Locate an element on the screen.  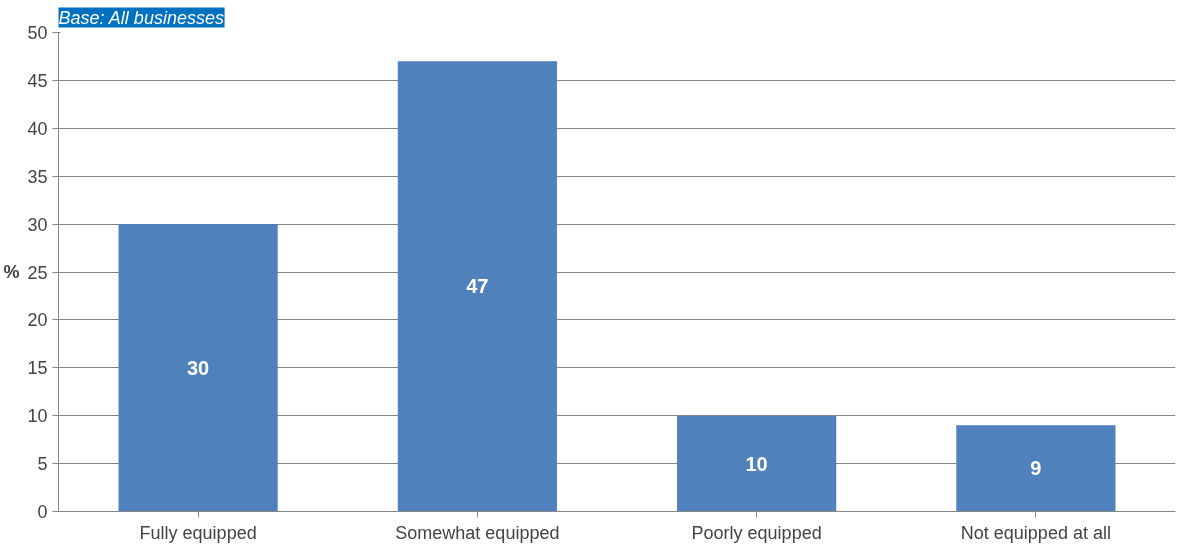
chart-subtitle: Base: All businesses is located at coordinates (141, 17).